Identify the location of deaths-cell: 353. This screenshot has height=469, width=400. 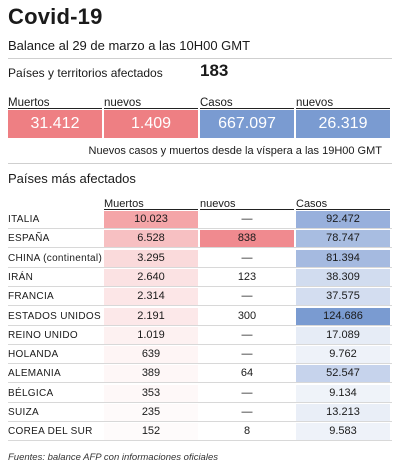
(151, 393).